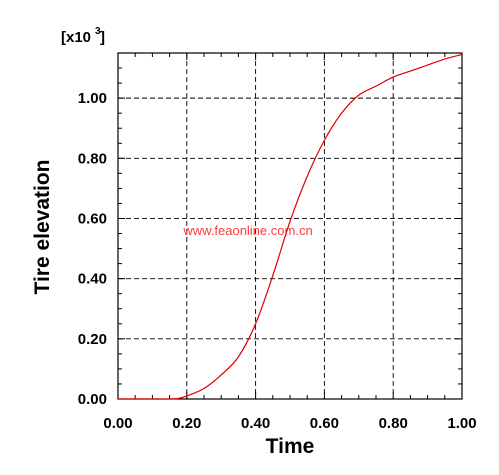 This screenshot has width=499, height=475. Describe the element at coordinates (117, 423) in the screenshot. I see `x-tick-label: 0.00` at that location.